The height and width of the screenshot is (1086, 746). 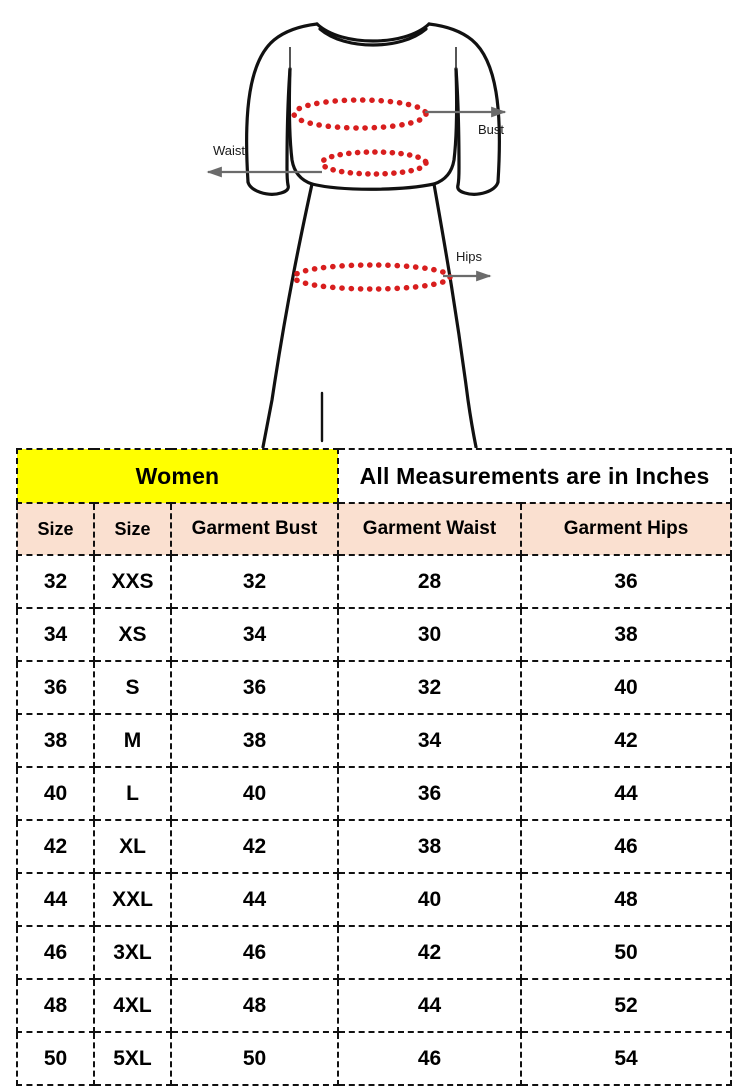 I want to click on cell-size-alpha: S, so click(x=132, y=687).